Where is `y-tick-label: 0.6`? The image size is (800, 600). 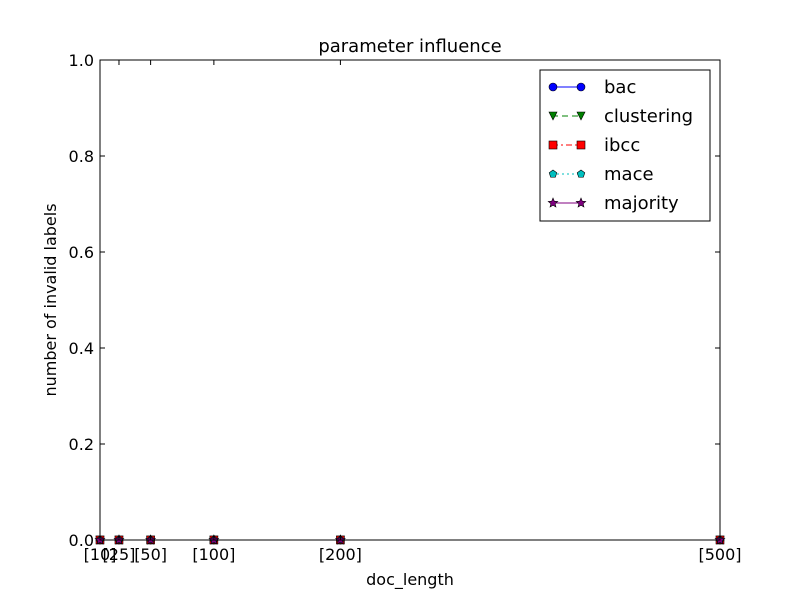
y-tick-label: 0.6 is located at coordinates (81, 252).